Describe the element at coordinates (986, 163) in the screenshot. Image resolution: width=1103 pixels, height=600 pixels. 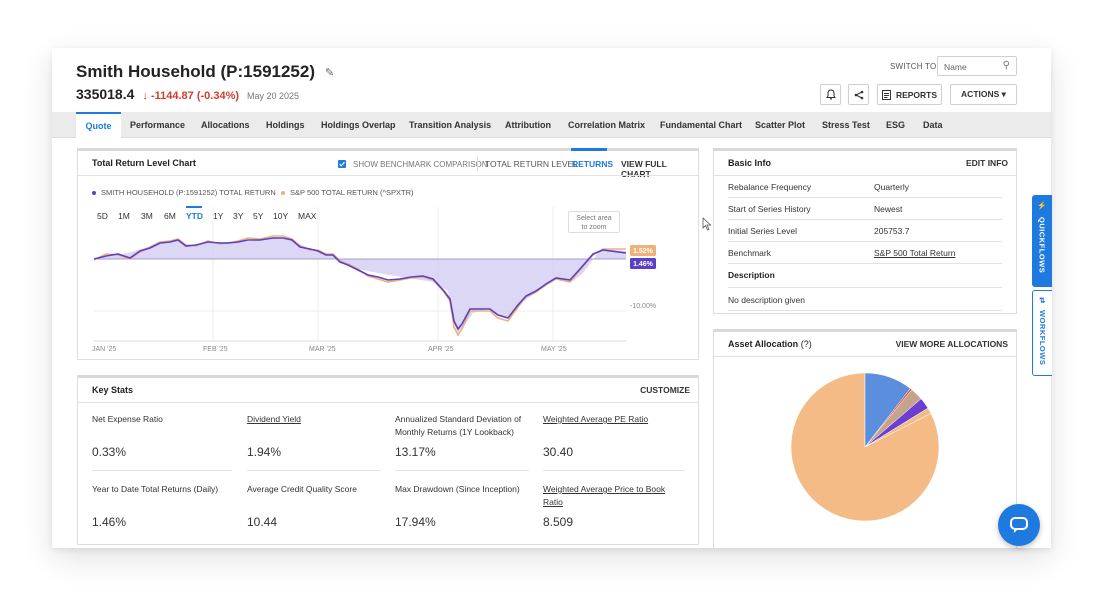
I see `edit-info-link: EDIT INFO` at that location.